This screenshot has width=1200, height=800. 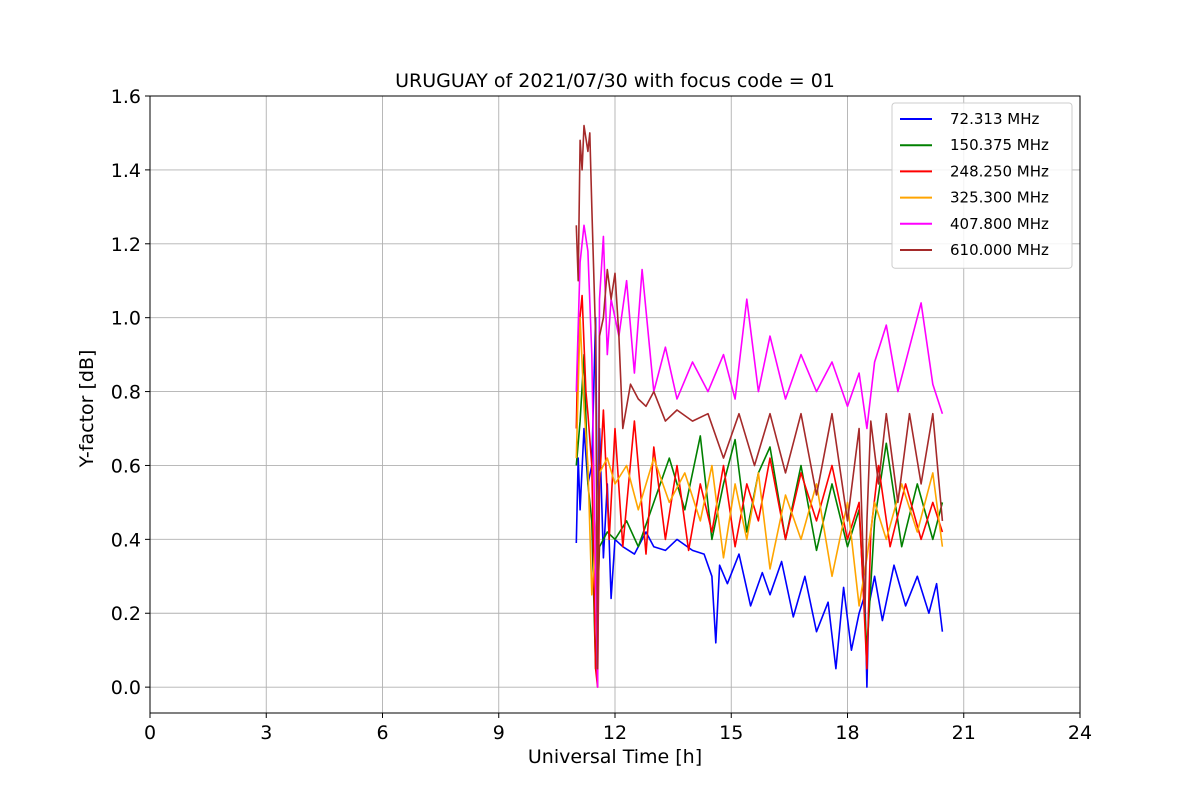 What do you see at coordinates (731, 733) in the screenshot?
I see `x-tick-label: 15` at bounding box center [731, 733].